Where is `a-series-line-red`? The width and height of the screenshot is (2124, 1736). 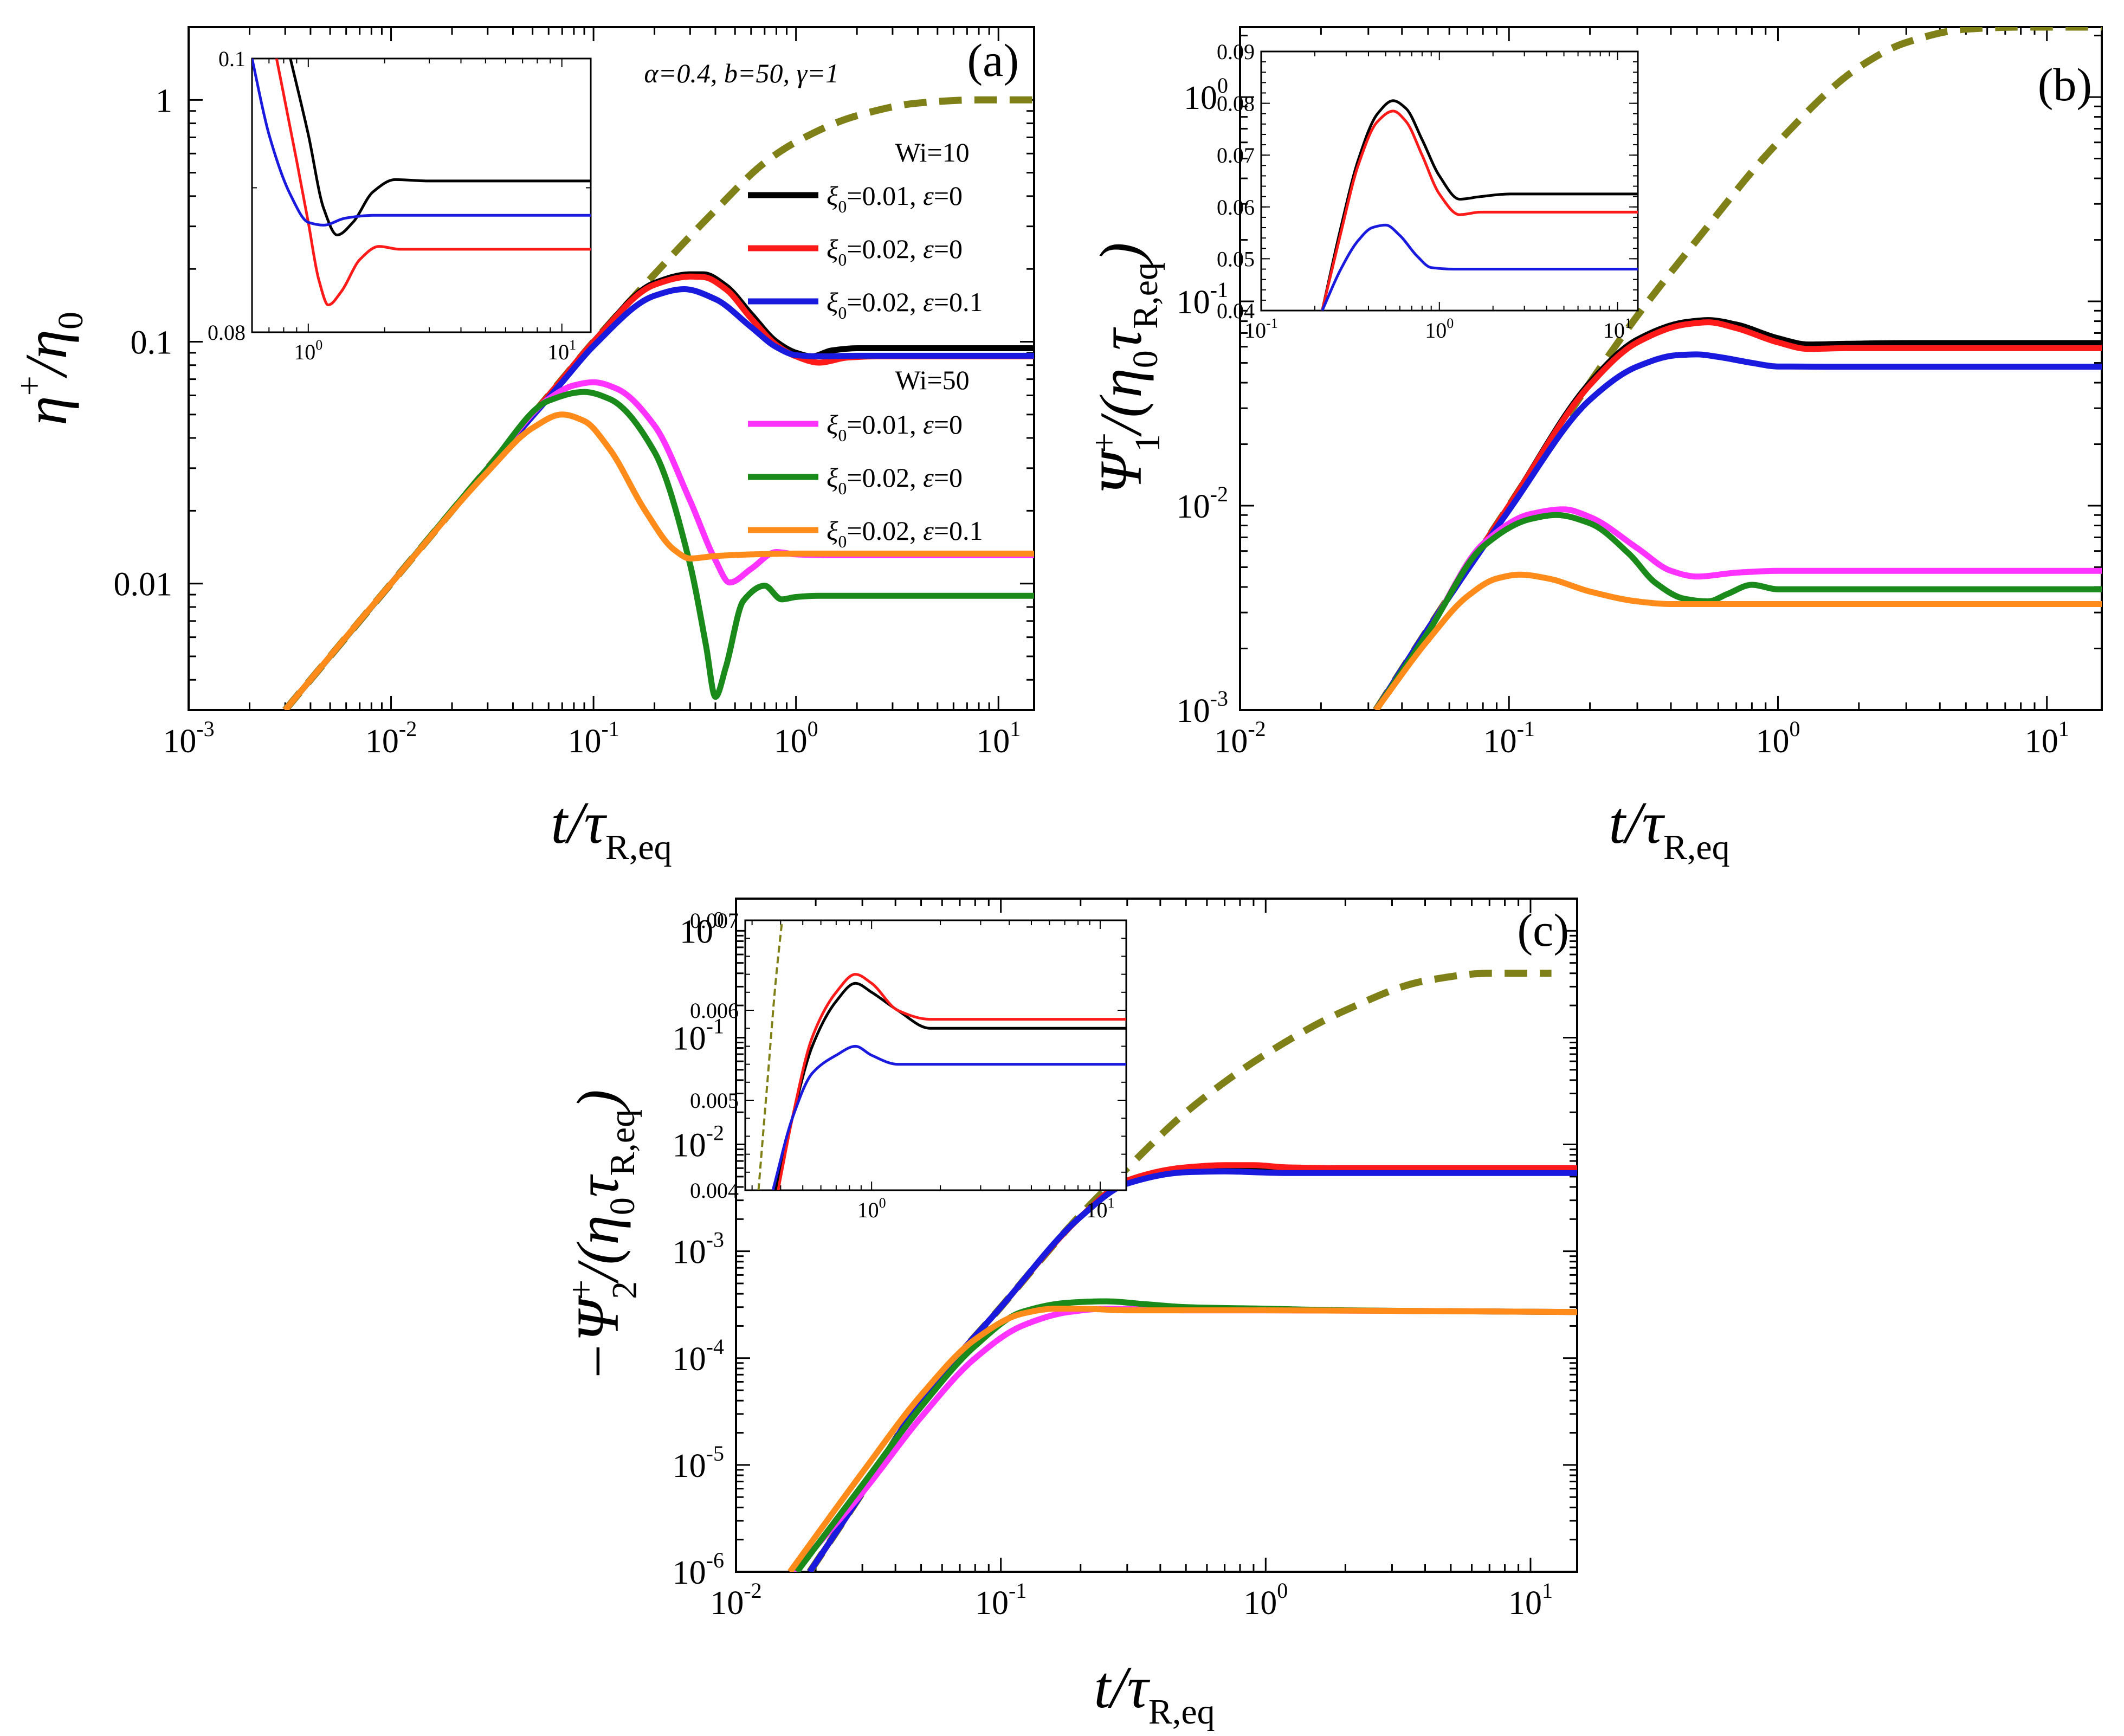 a-series-line-red is located at coordinates (658, 491).